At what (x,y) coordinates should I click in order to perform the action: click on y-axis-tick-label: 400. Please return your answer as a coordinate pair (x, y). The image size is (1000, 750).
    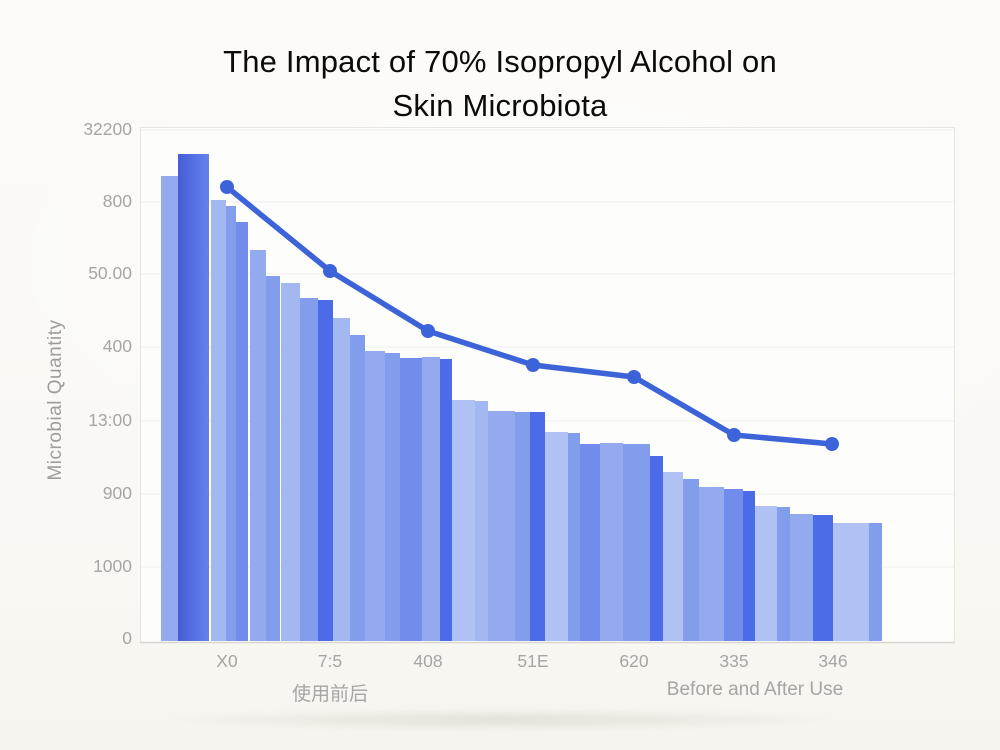
    Looking at the image, I should click on (117, 346).